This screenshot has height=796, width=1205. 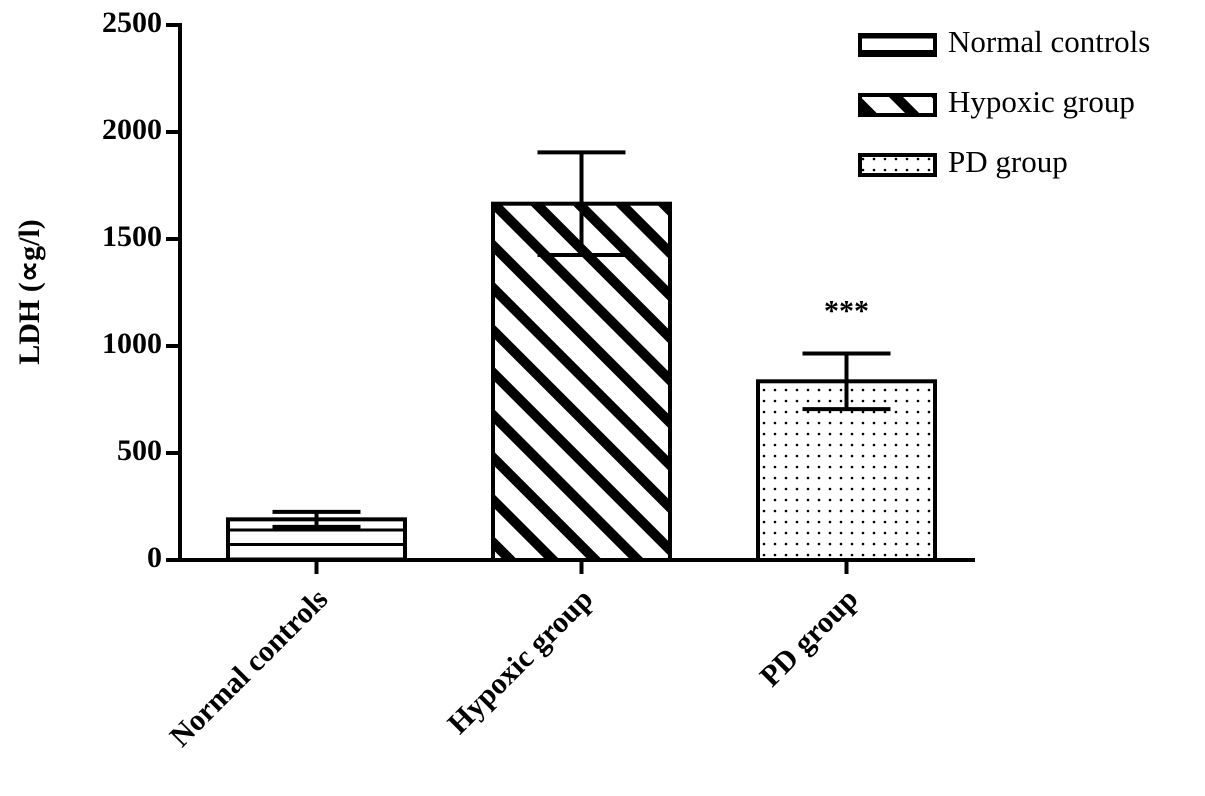 What do you see at coordinates (132, 343) in the screenshot?
I see `y-tick-label: 1000` at bounding box center [132, 343].